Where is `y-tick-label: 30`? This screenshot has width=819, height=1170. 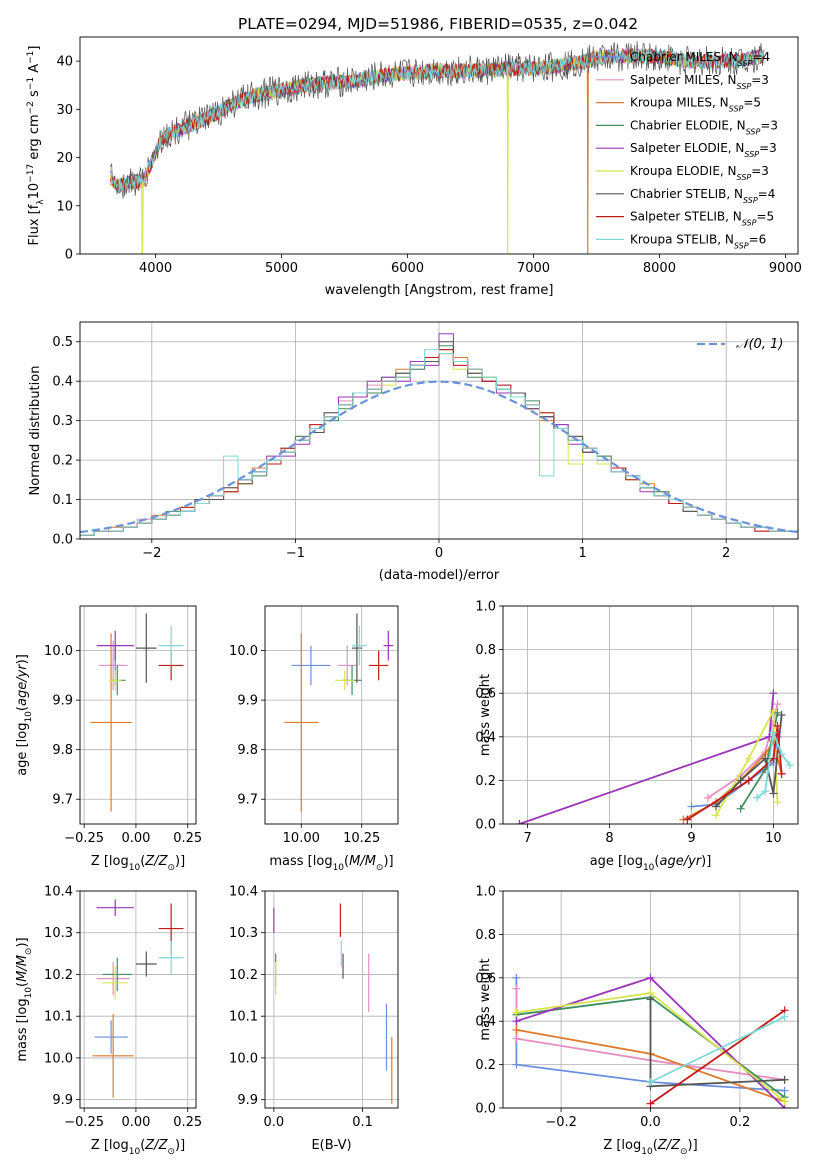
y-tick-label: 30 is located at coordinates (64, 110).